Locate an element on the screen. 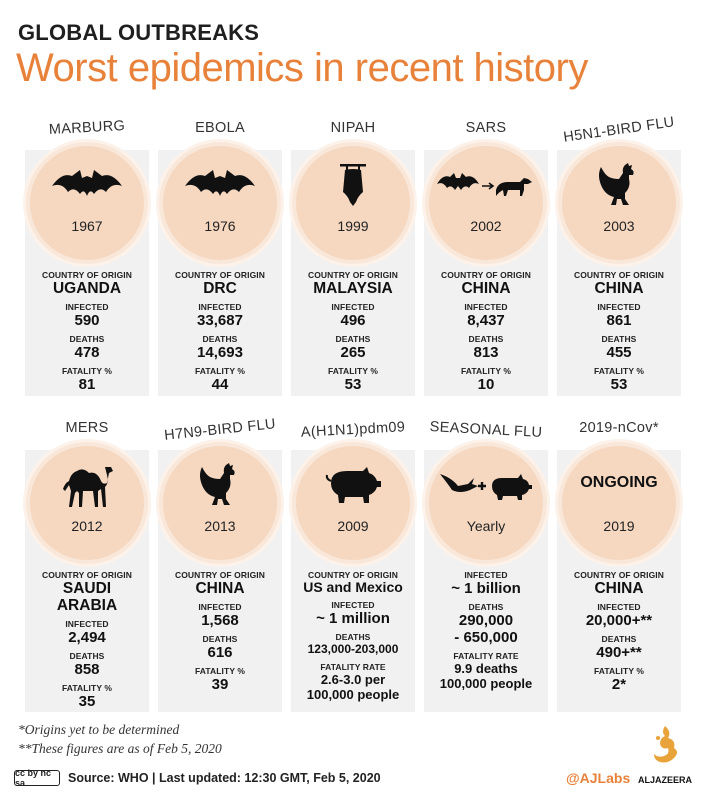 The image size is (714, 800). icon-circle: 1976 is located at coordinates (220, 203).